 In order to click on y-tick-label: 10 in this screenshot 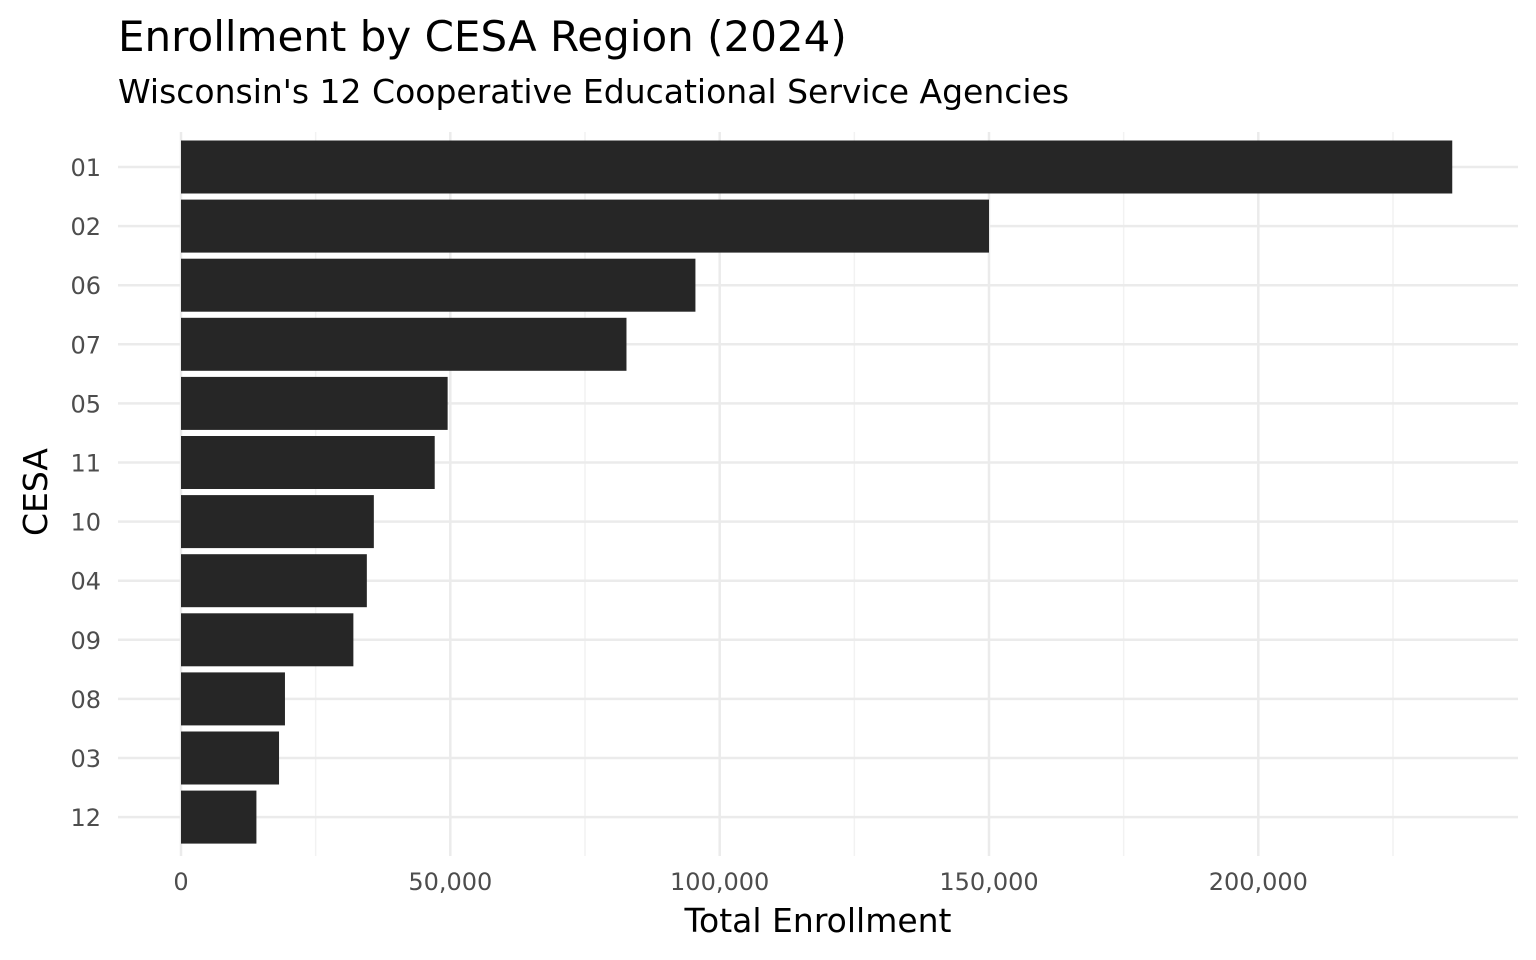, I will do `click(85, 523)`.